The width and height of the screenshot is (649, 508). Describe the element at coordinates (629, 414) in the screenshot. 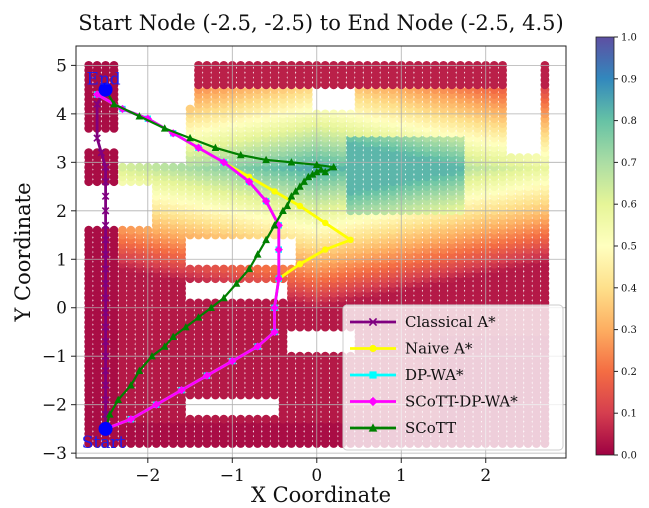

I see `colorbar-tick-label: 0.1` at that location.